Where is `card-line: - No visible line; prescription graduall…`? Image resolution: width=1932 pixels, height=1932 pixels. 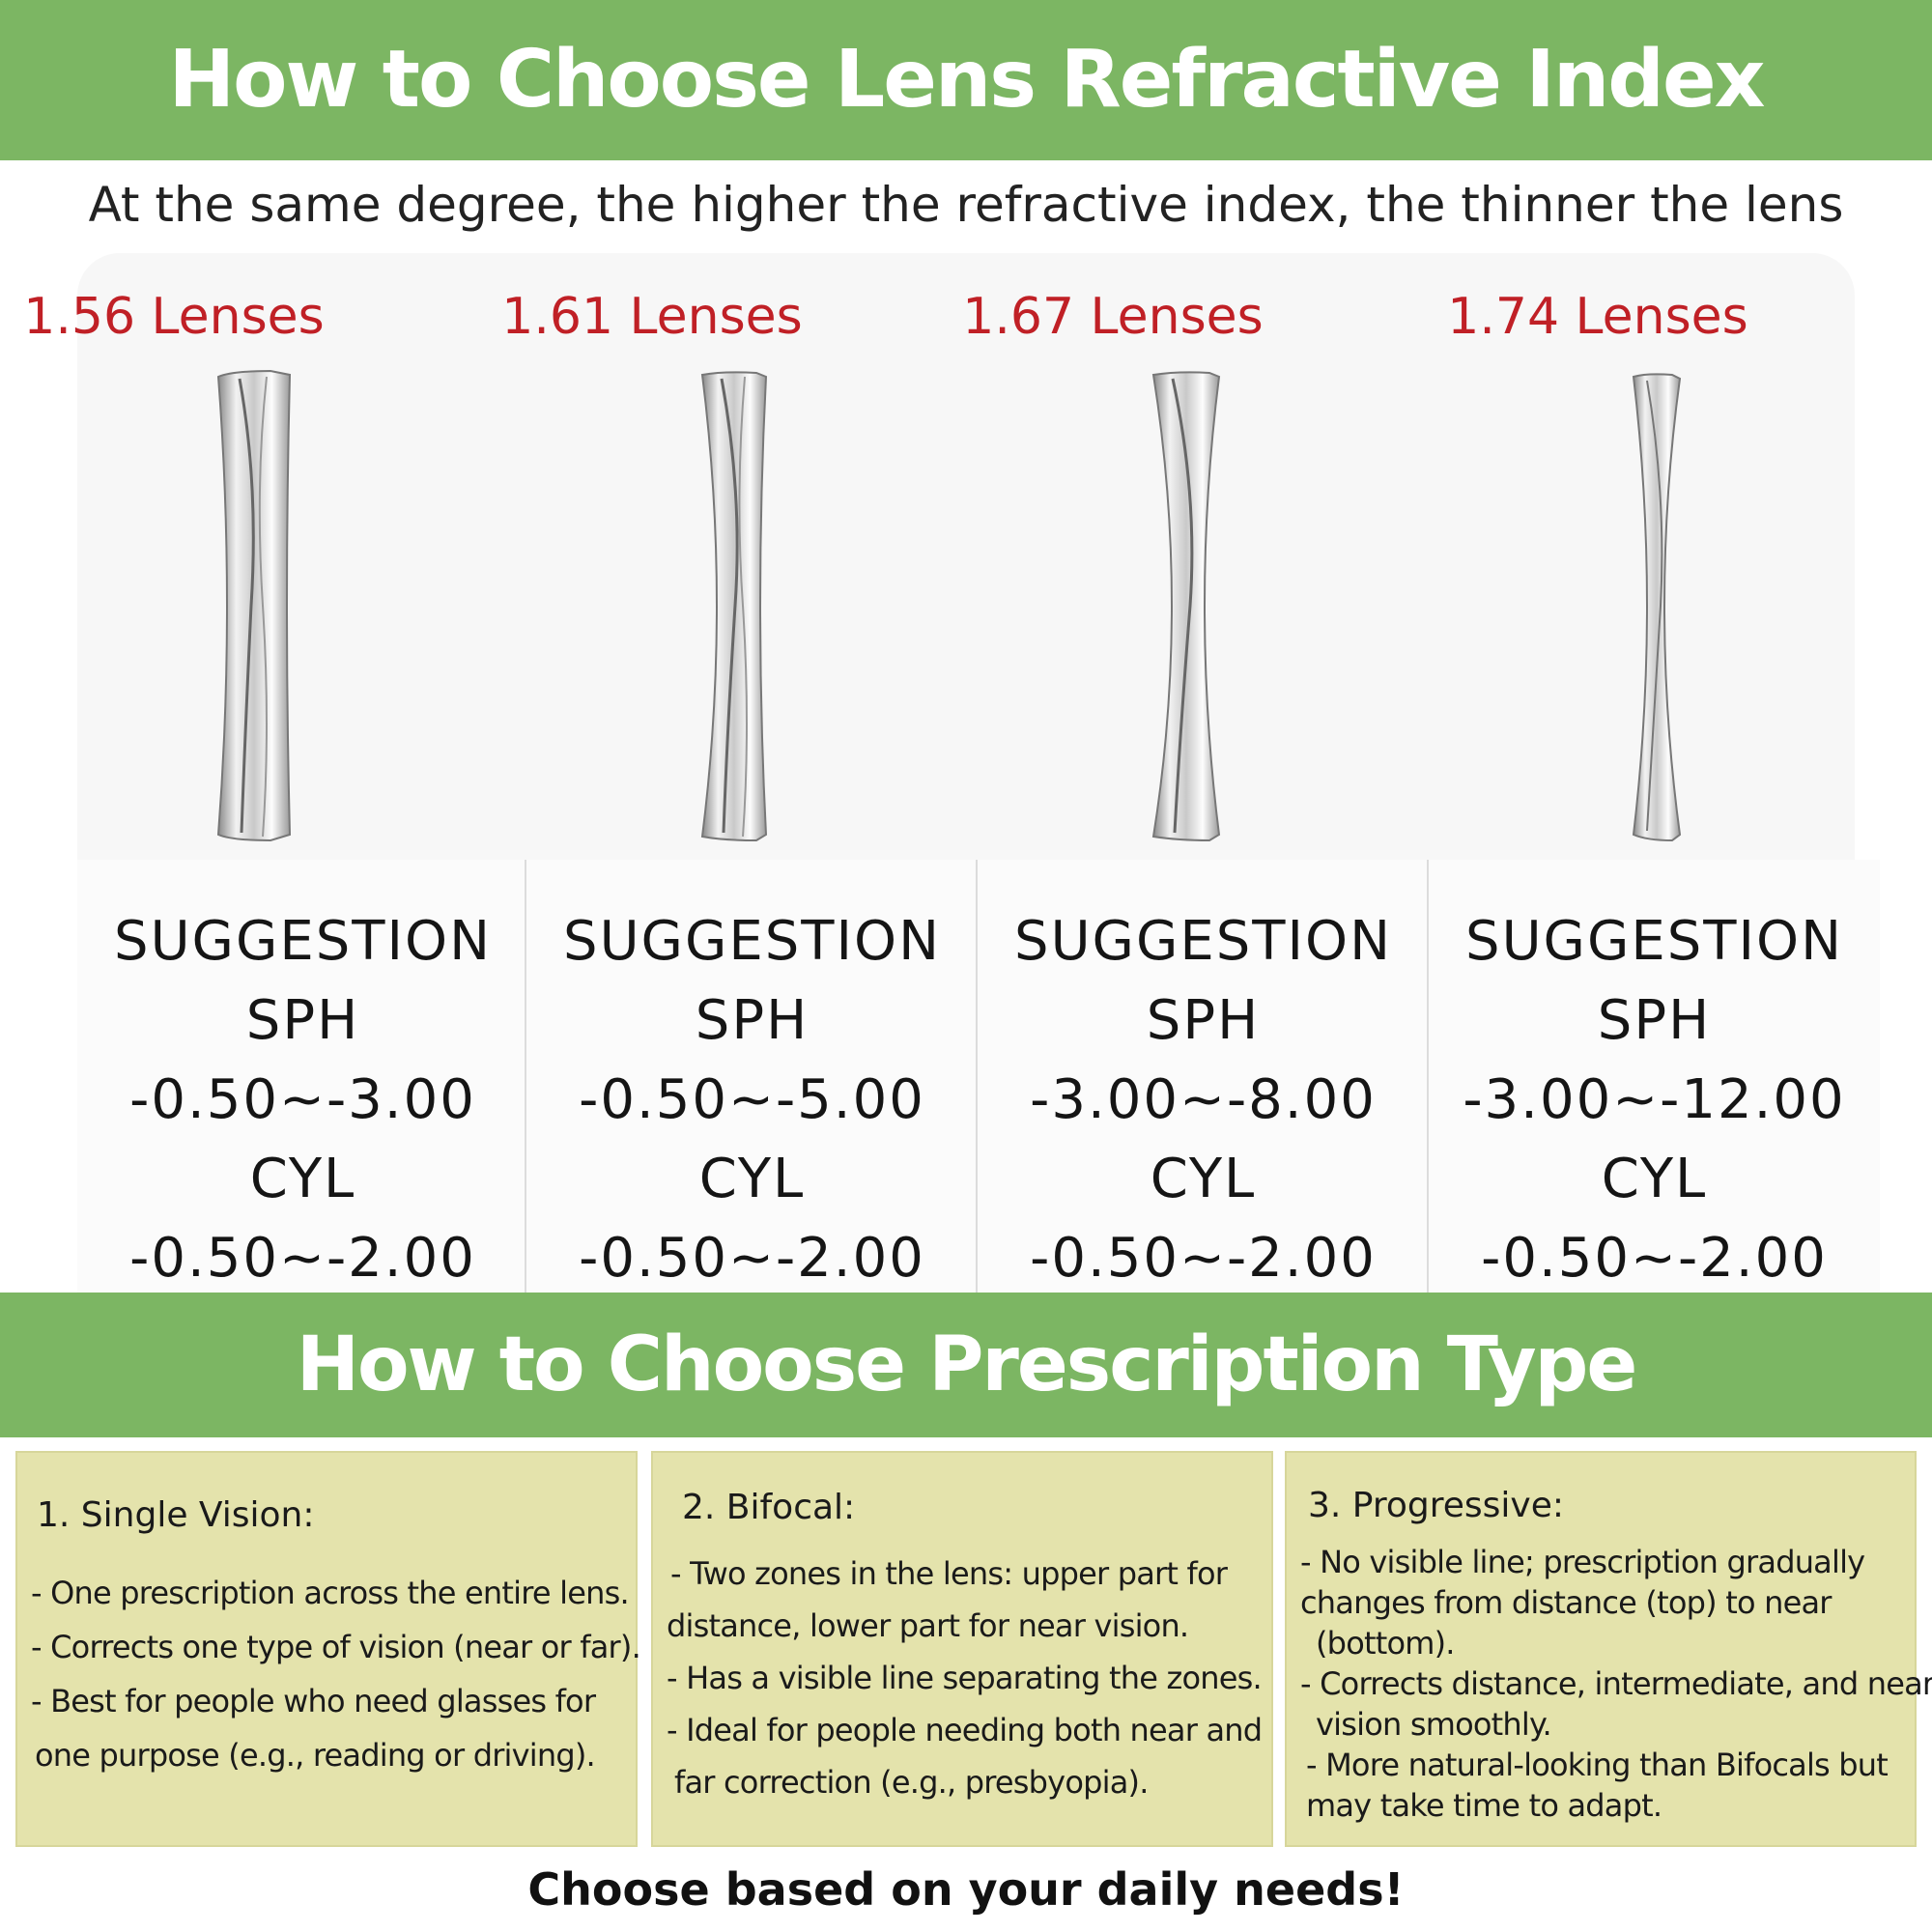 card-line: - No visible line; prescription graduall… is located at coordinates (1582, 1562).